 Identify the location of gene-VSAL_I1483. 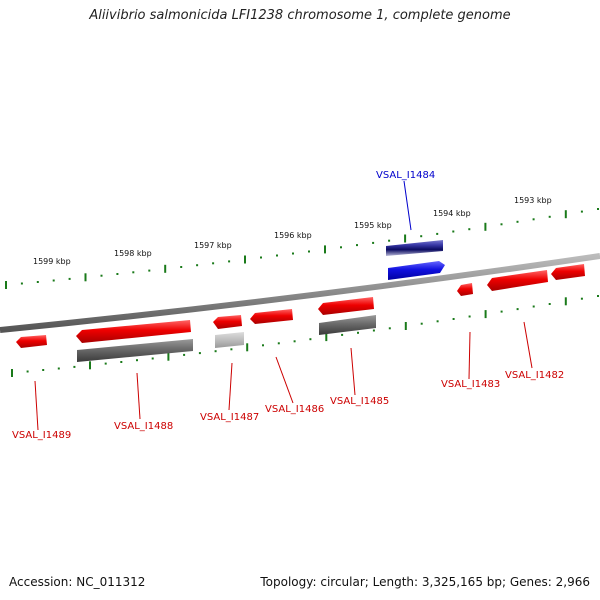
(465, 289).